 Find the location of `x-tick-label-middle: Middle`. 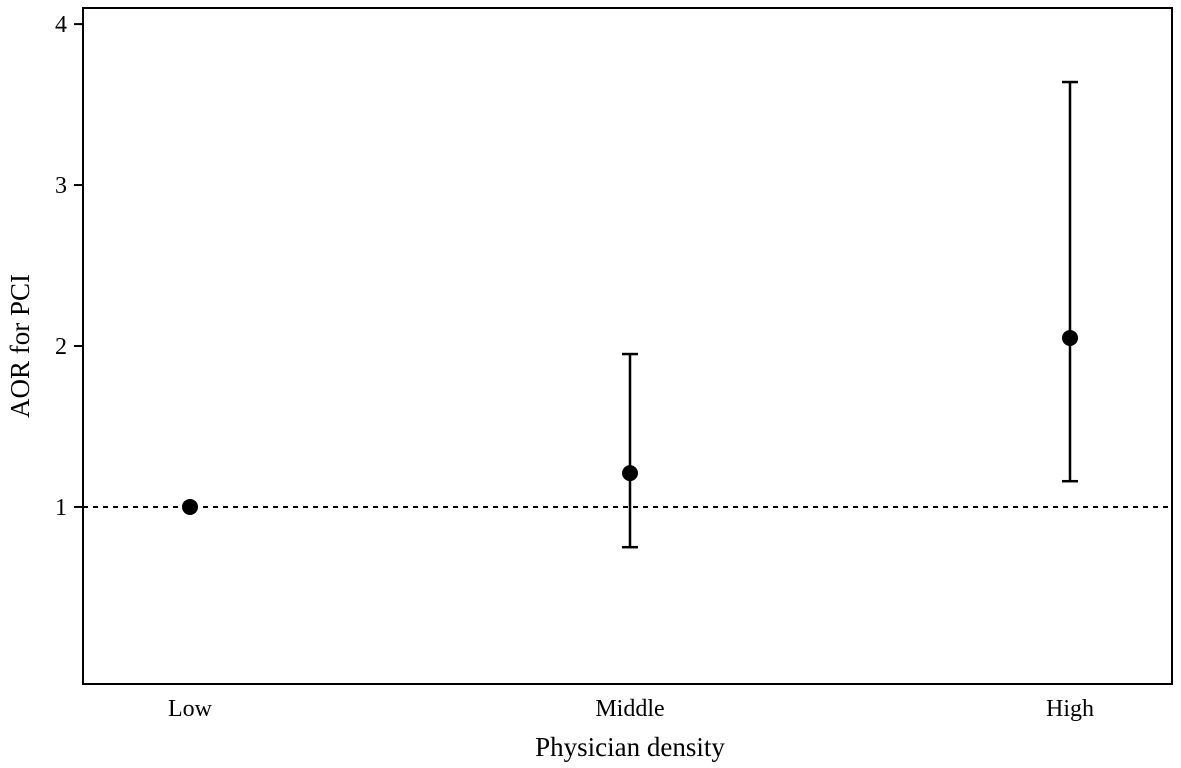

x-tick-label-middle: Middle is located at coordinates (629, 709).